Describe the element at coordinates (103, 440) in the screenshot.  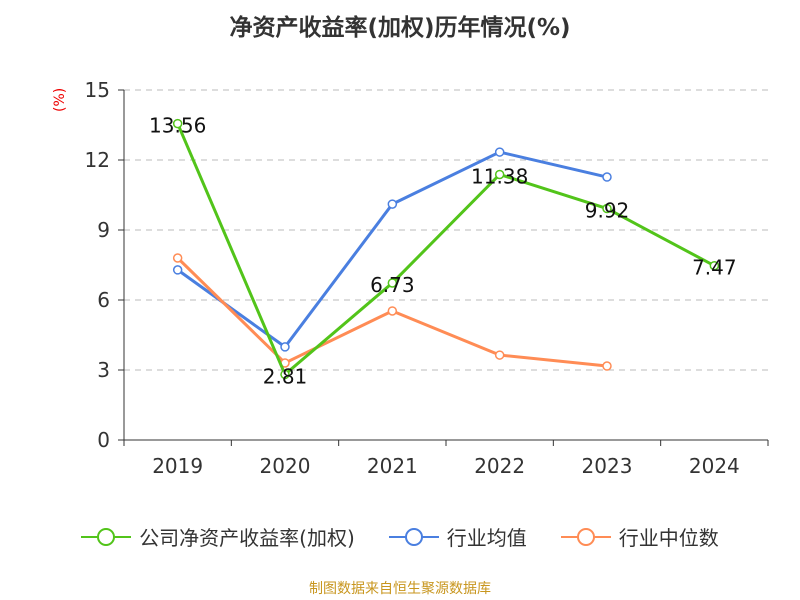
I see `y-tick-label: 0` at that location.